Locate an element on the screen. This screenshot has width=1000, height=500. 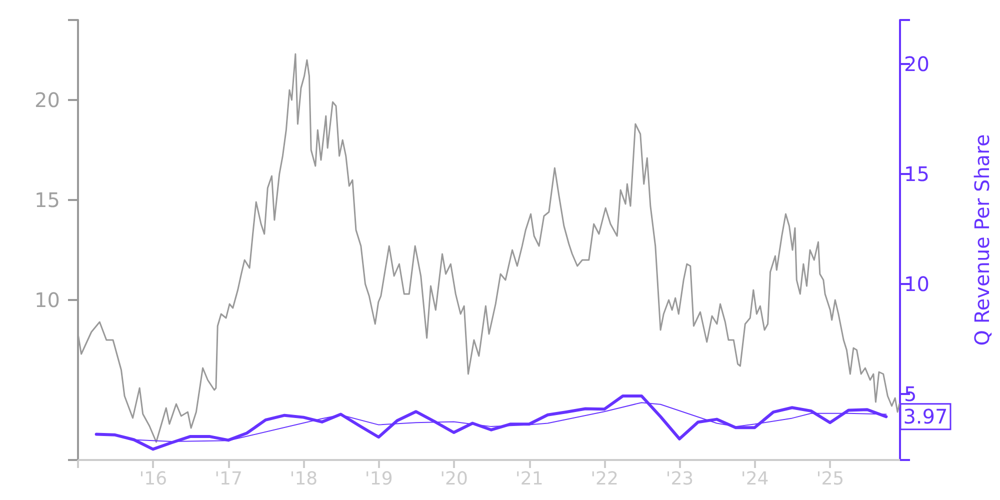
y-tick-label: 10 is located at coordinates (47, 300).